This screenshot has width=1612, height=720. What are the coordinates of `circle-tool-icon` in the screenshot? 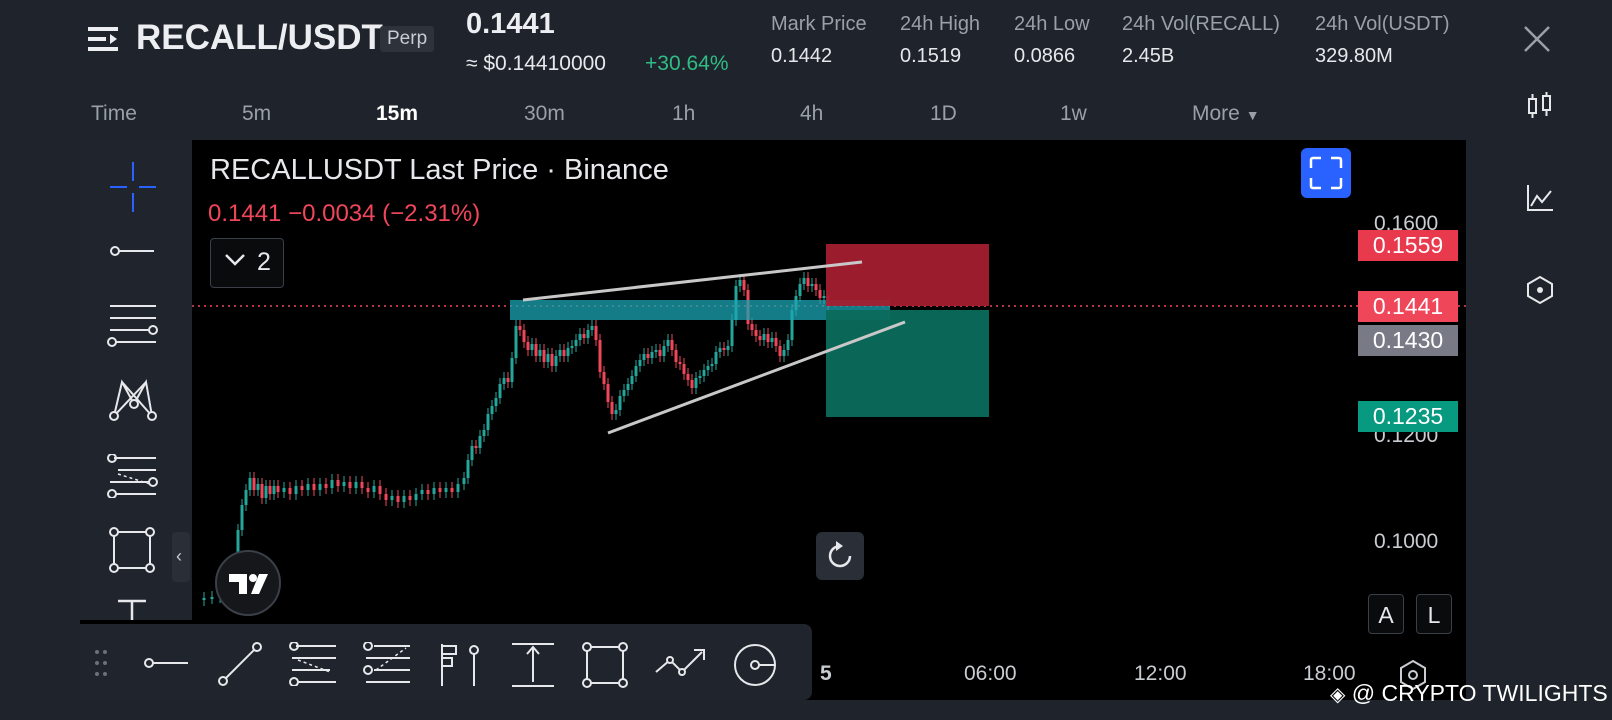 It's located at (755, 665).